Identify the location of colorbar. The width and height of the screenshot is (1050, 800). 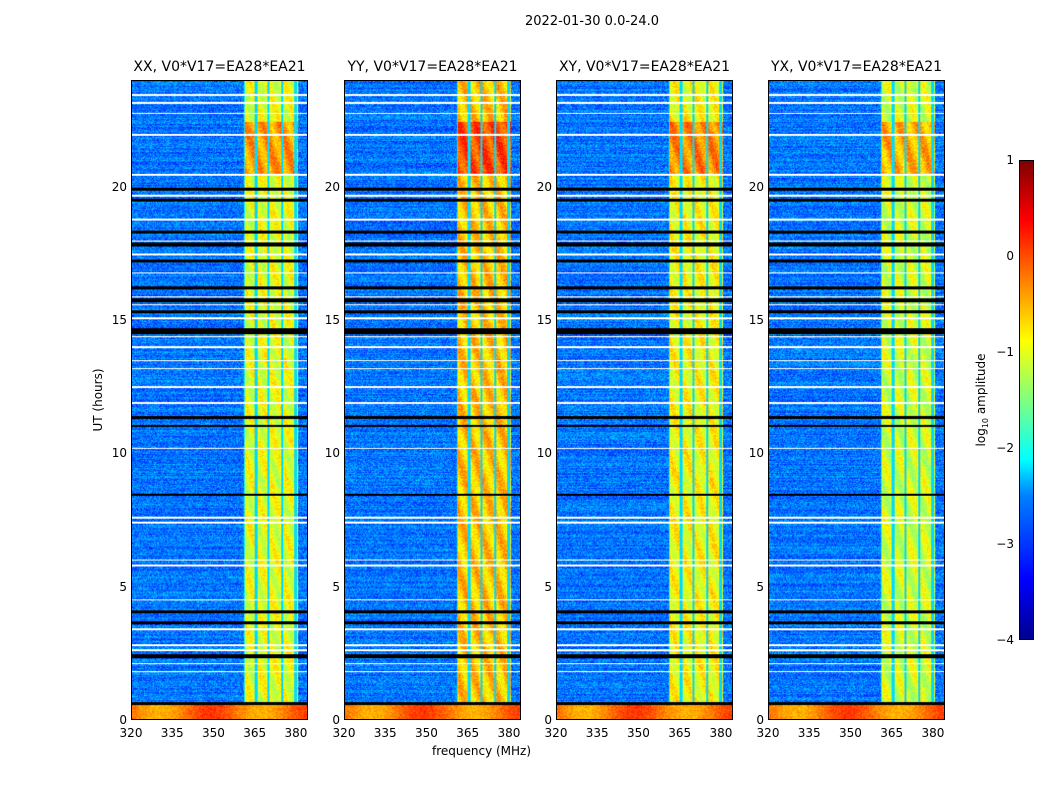
(1026, 400).